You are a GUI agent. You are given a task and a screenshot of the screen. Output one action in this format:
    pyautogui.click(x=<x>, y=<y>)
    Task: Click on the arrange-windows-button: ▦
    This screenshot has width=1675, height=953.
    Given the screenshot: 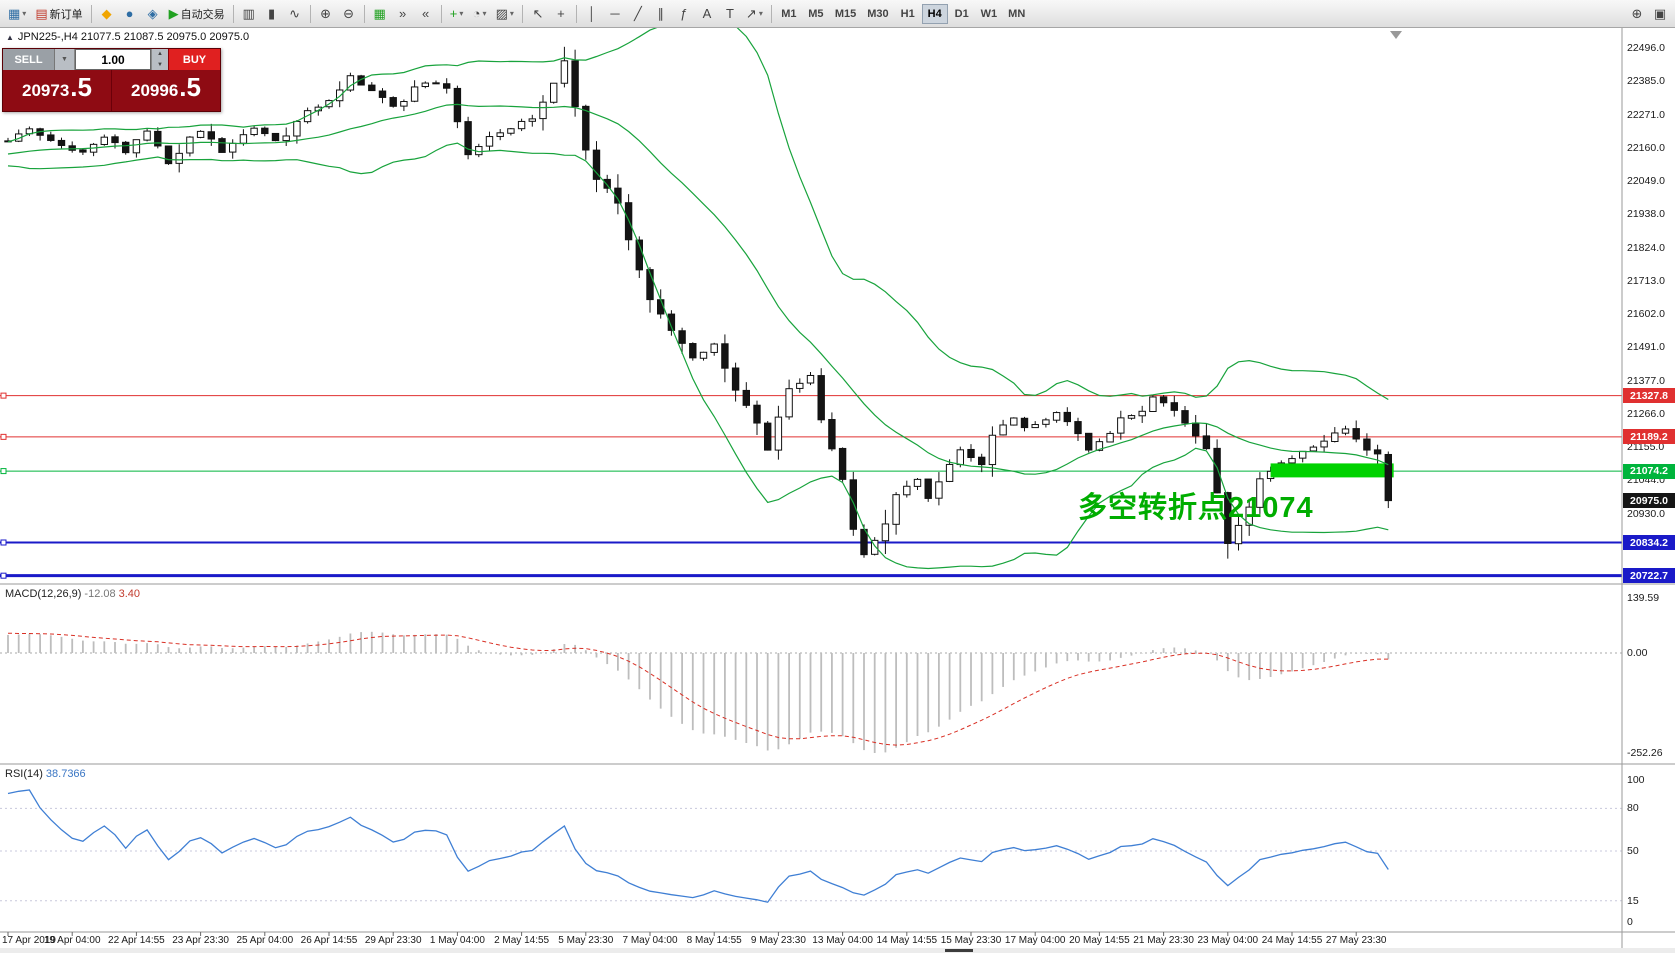 What is the action you would take?
    pyautogui.click(x=380, y=14)
    